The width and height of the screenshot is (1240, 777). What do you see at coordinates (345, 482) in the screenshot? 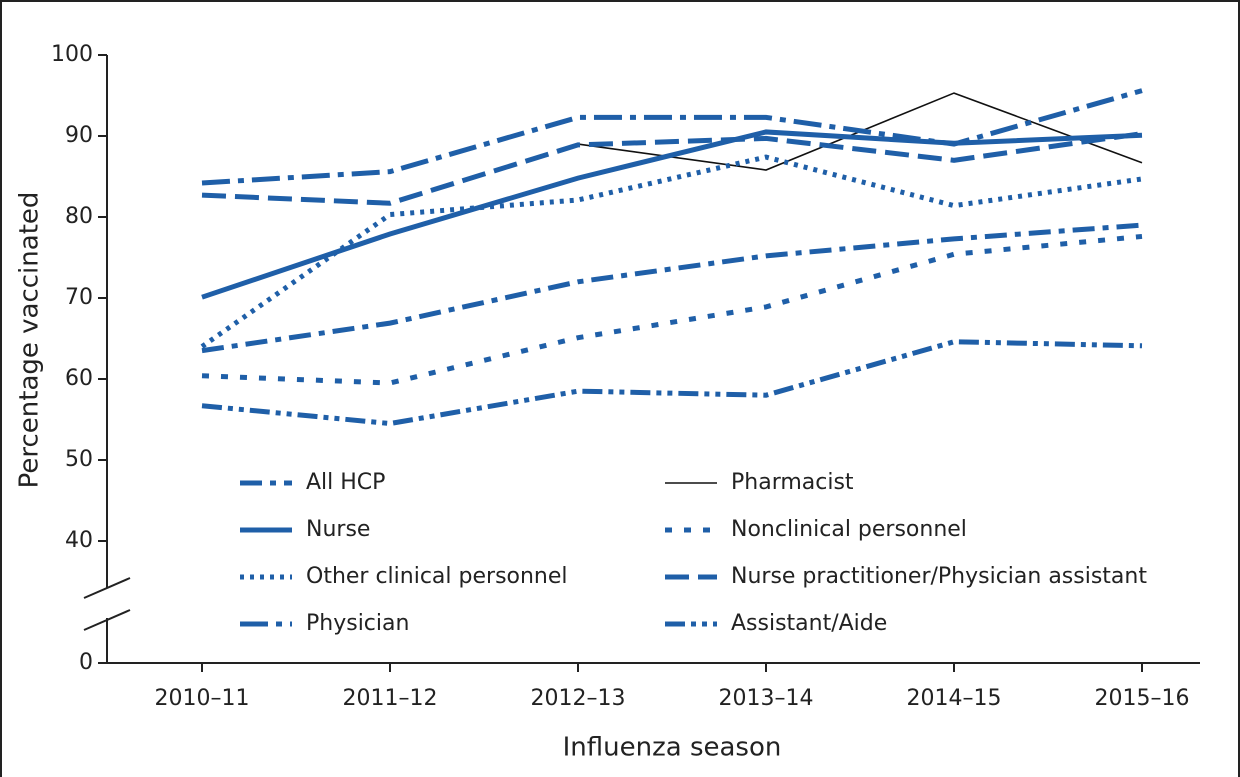
I see `legend-label: All HCP` at bounding box center [345, 482].